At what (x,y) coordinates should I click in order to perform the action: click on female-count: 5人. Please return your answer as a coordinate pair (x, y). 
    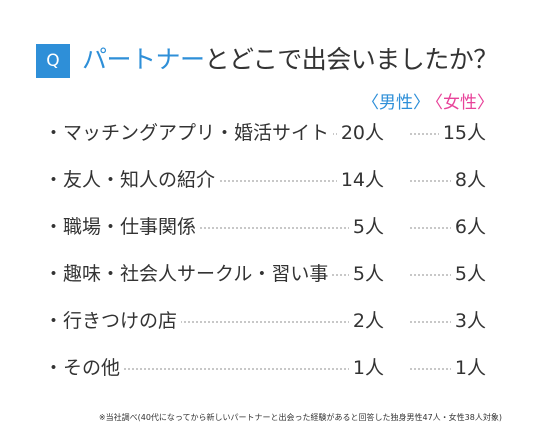
    Looking at the image, I should click on (468, 274).